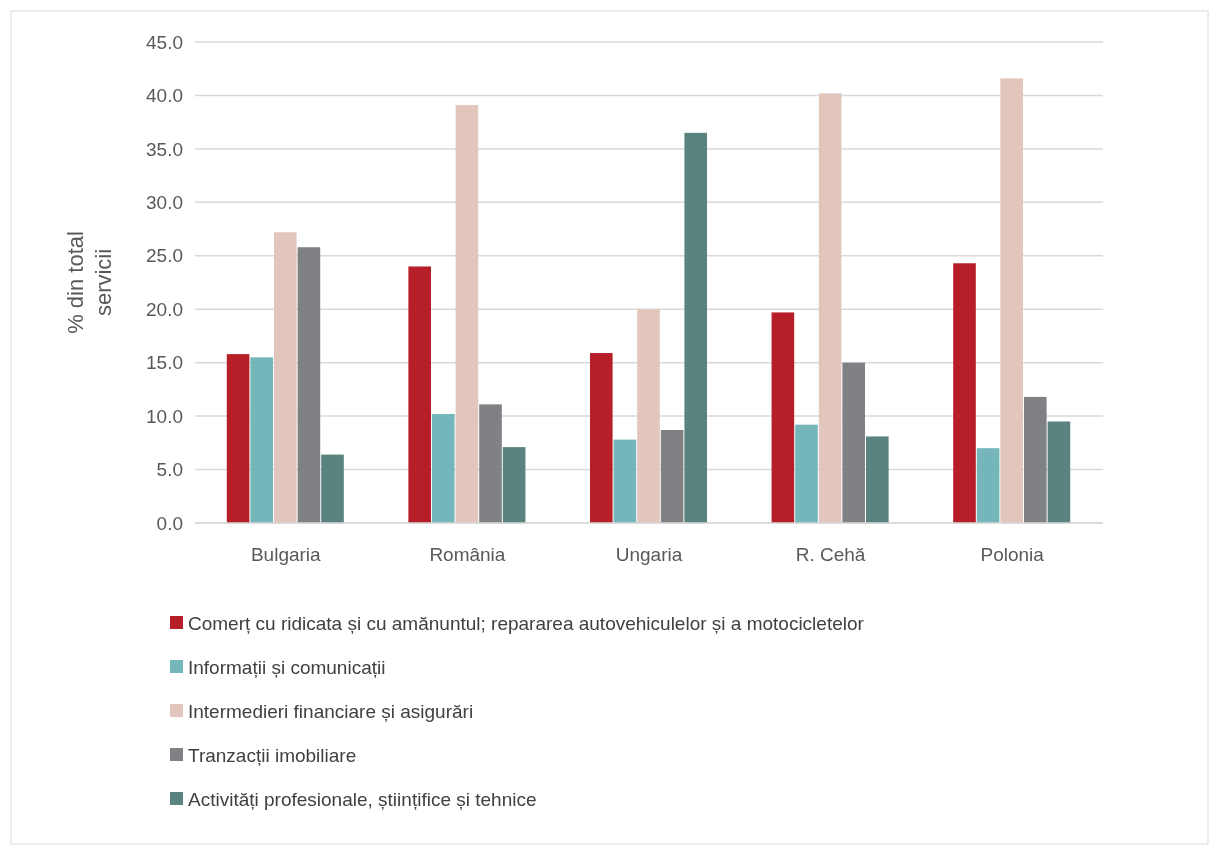 The image size is (1219, 855). What do you see at coordinates (331, 711) in the screenshot?
I see `legend-label: Intermedieri financiare și asigurări` at bounding box center [331, 711].